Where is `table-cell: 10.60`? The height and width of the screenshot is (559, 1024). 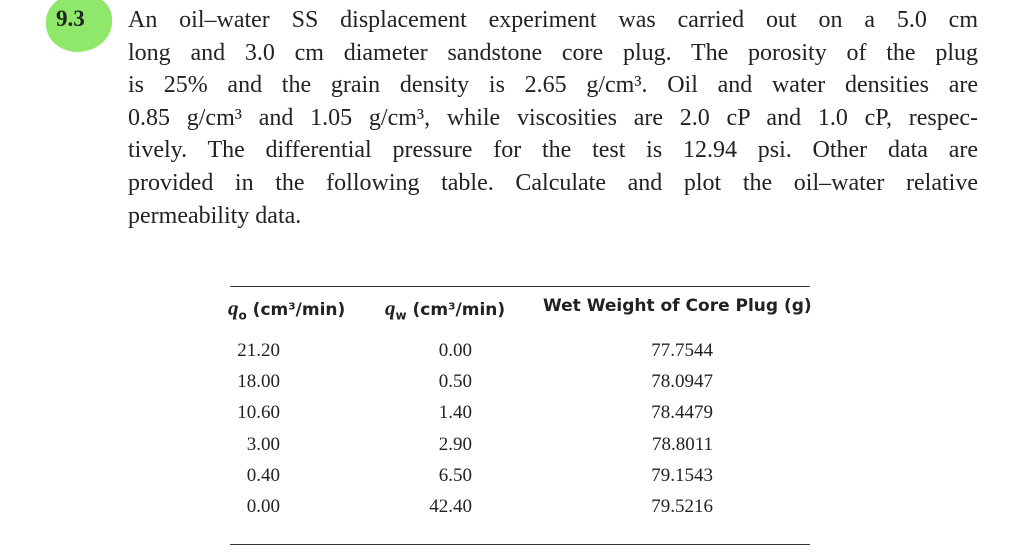 table-cell: 10.60 is located at coordinates (258, 413).